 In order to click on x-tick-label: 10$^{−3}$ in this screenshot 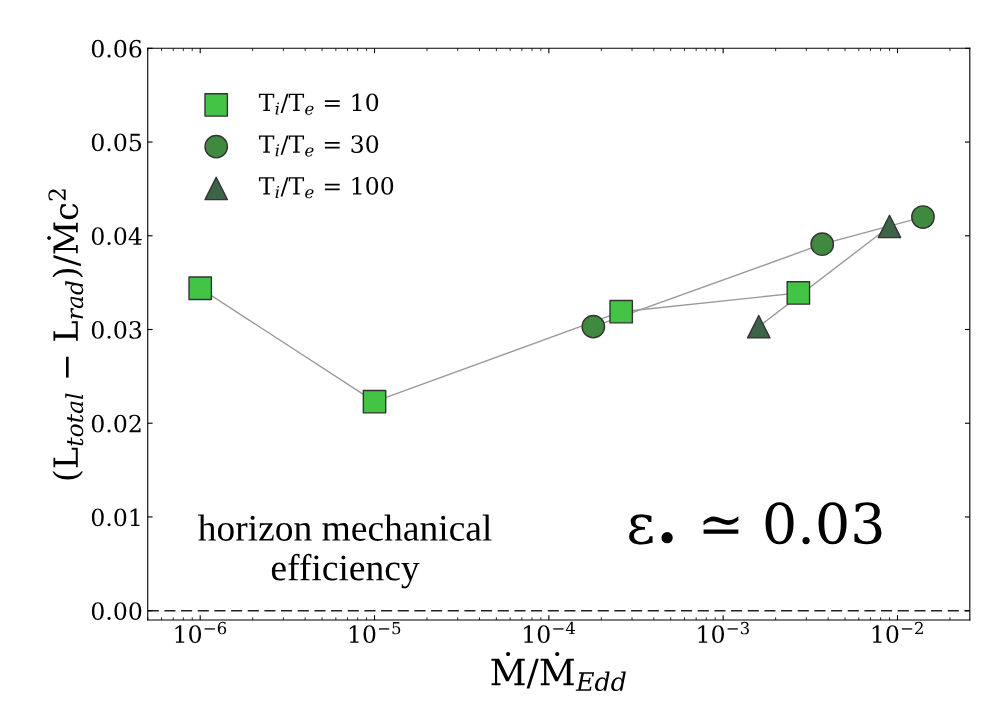, I will do `click(723, 632)`.